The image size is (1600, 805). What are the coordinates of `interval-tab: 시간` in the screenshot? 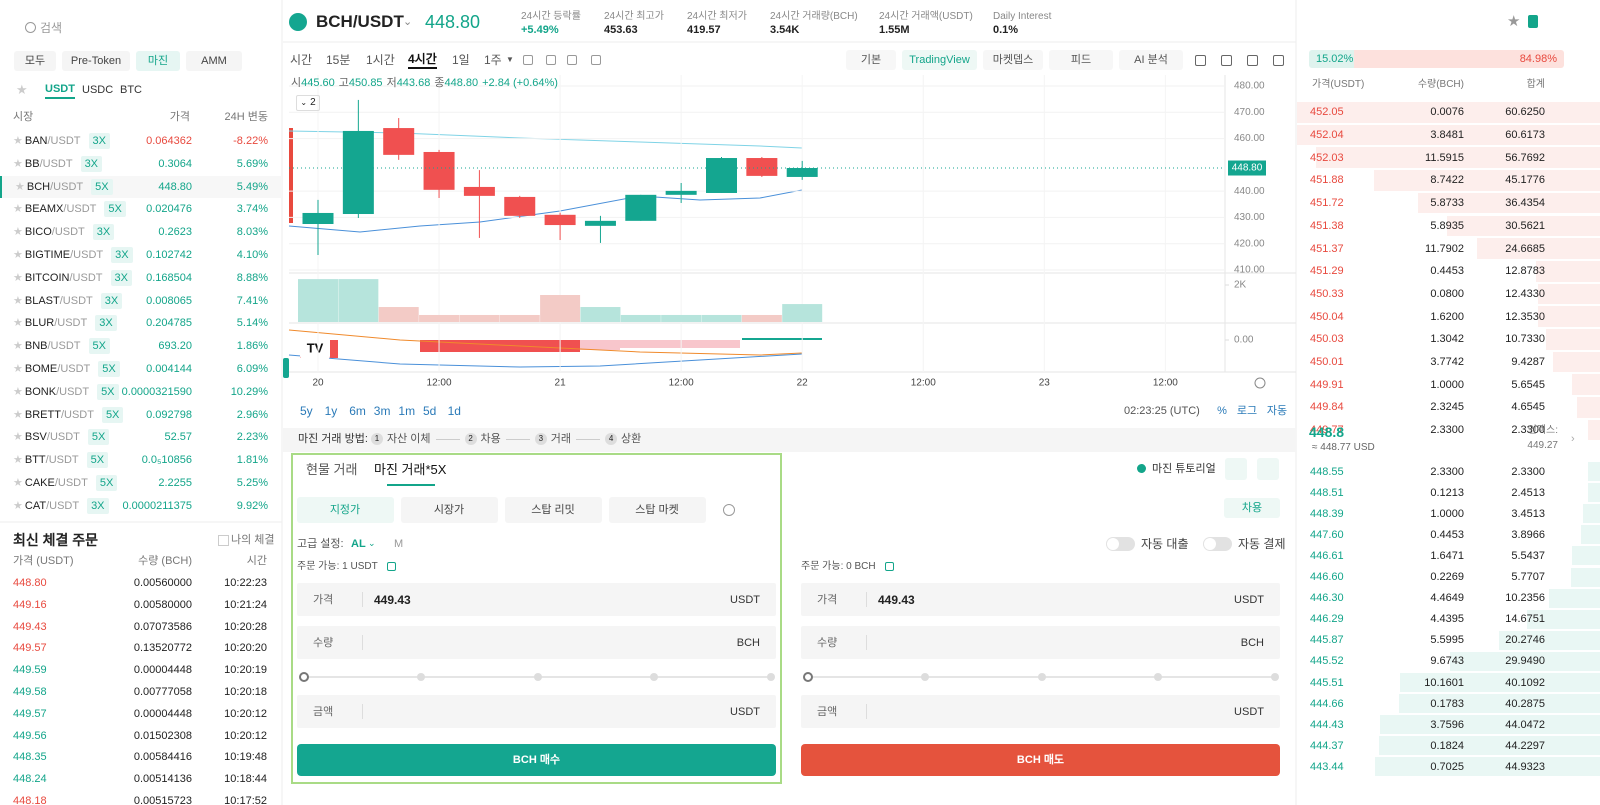 It's located at (301, 60).